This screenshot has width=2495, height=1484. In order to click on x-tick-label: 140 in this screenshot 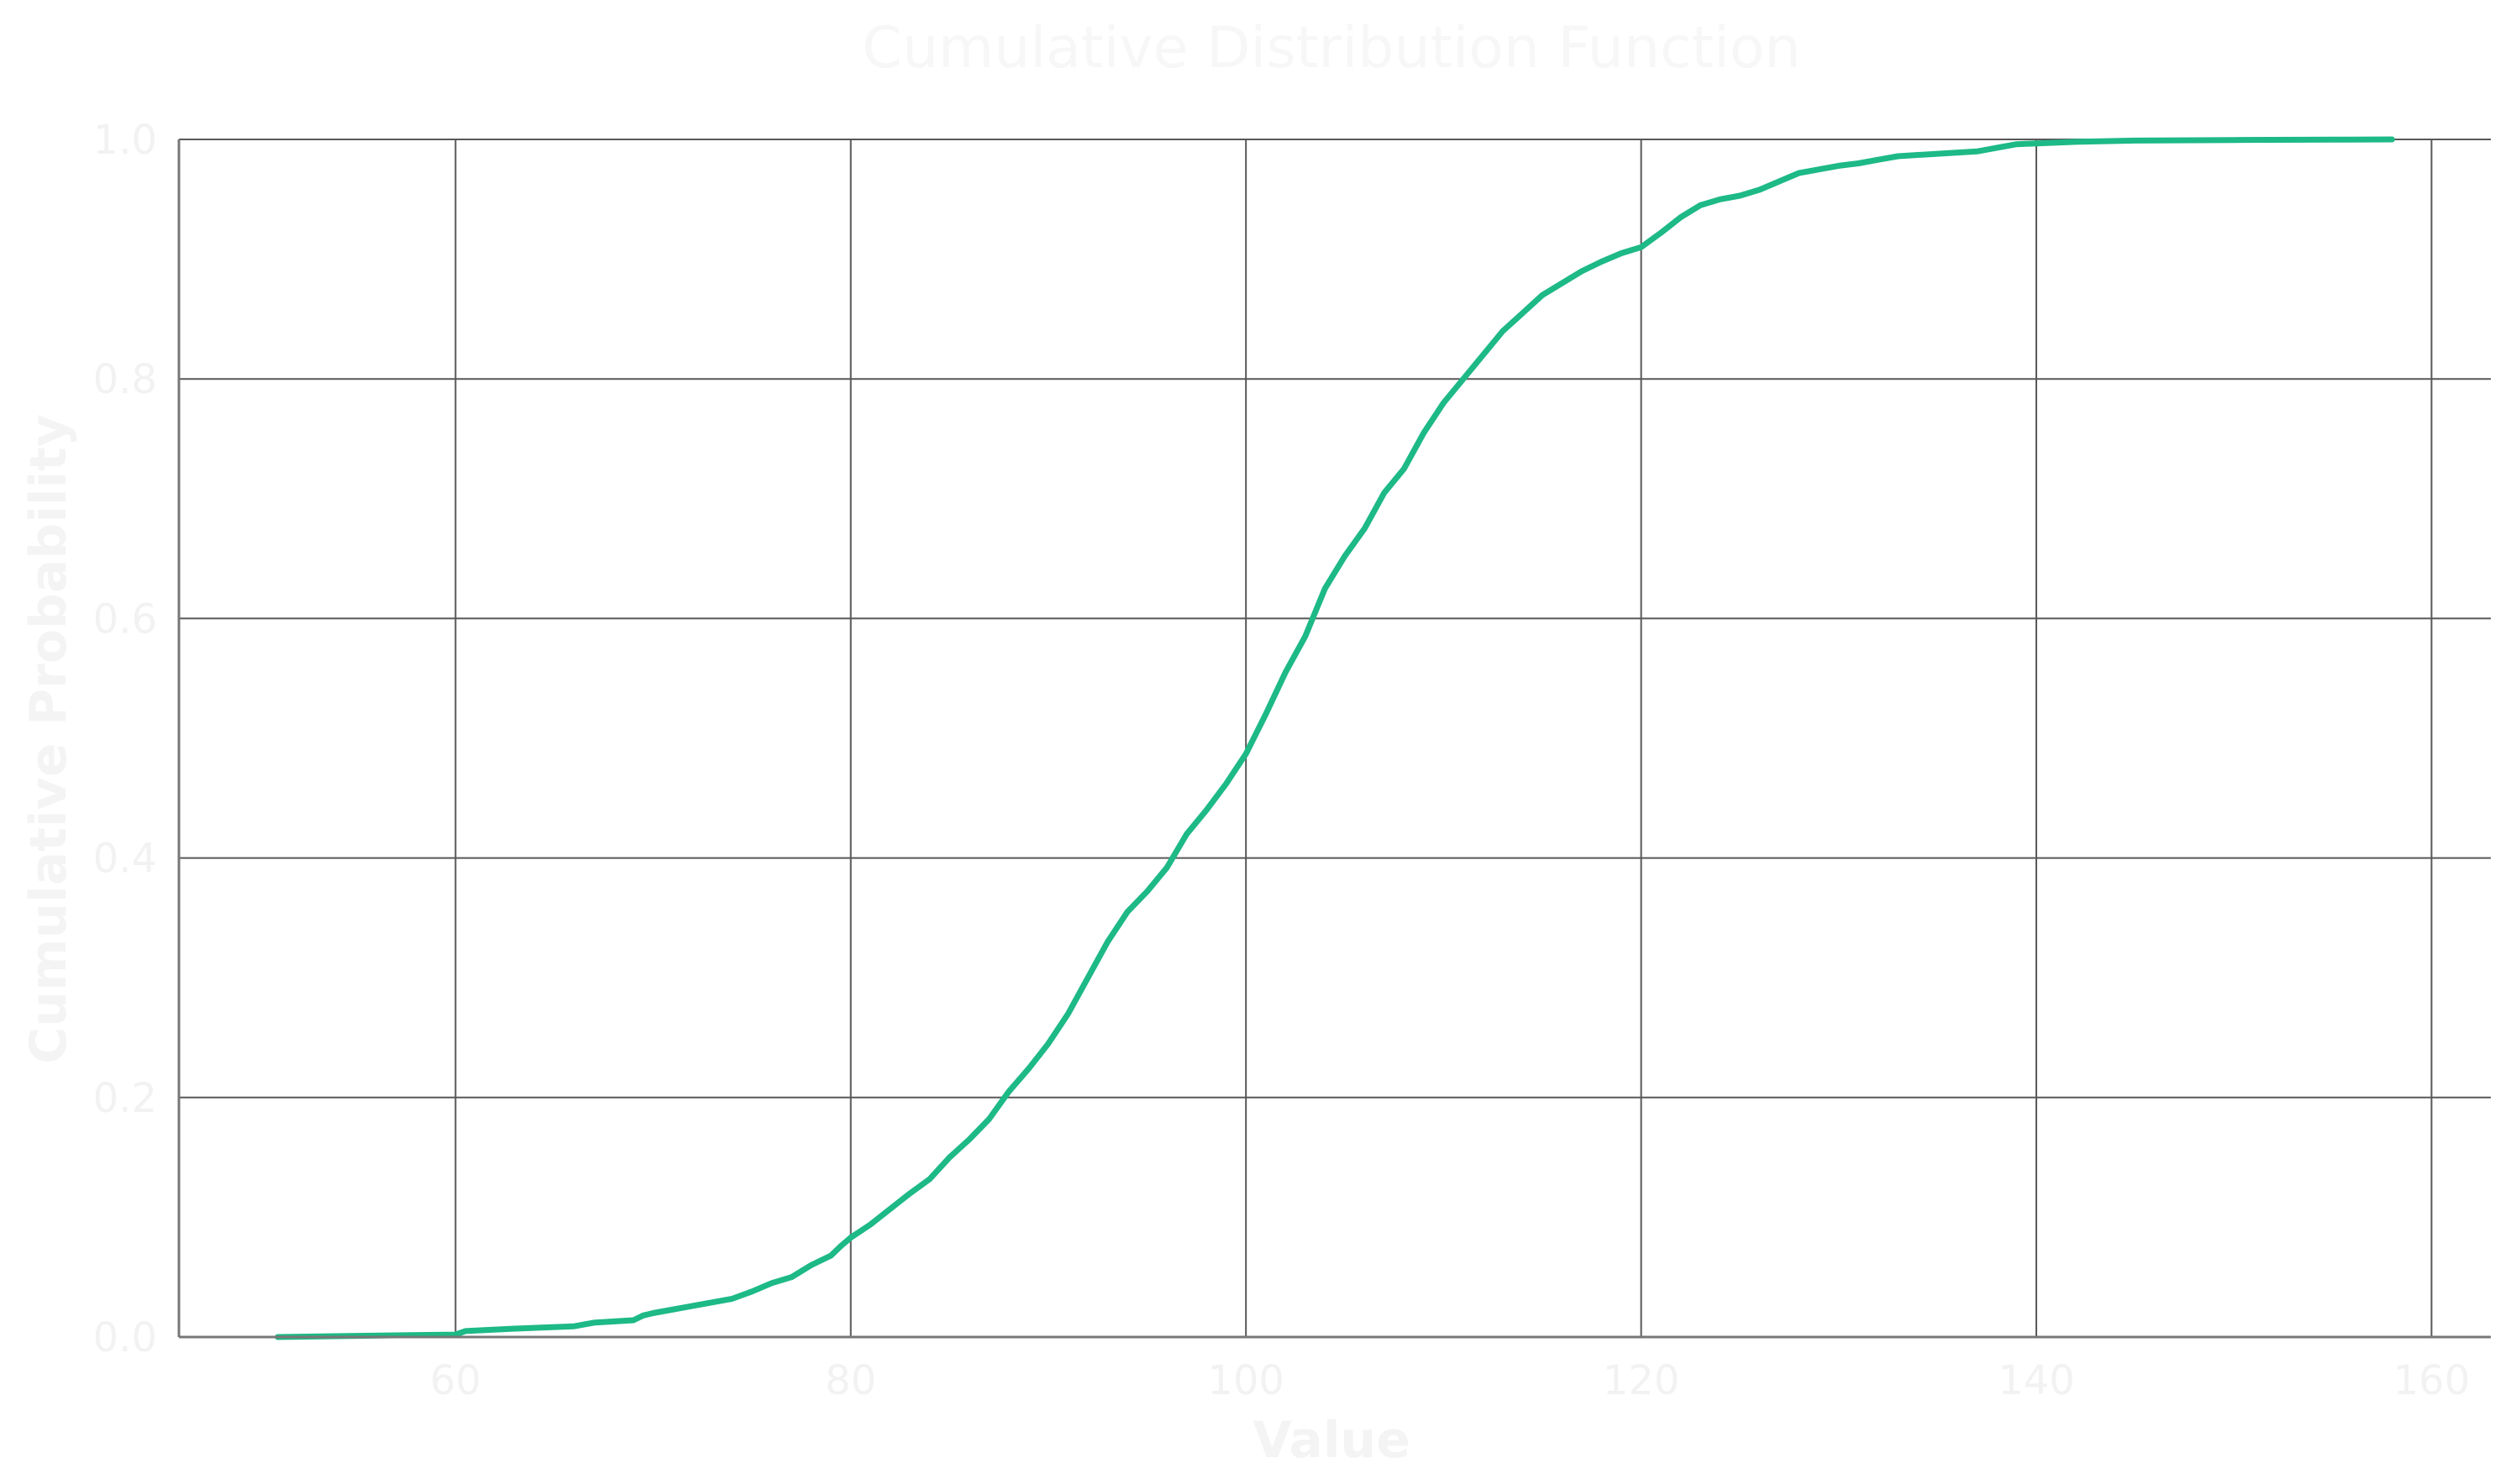, I will do `click(2037, 1381)`.